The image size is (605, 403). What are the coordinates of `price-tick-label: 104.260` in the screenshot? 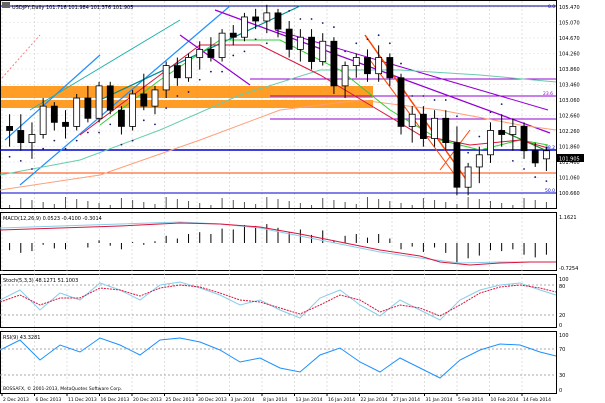 It's located at (569, 55).